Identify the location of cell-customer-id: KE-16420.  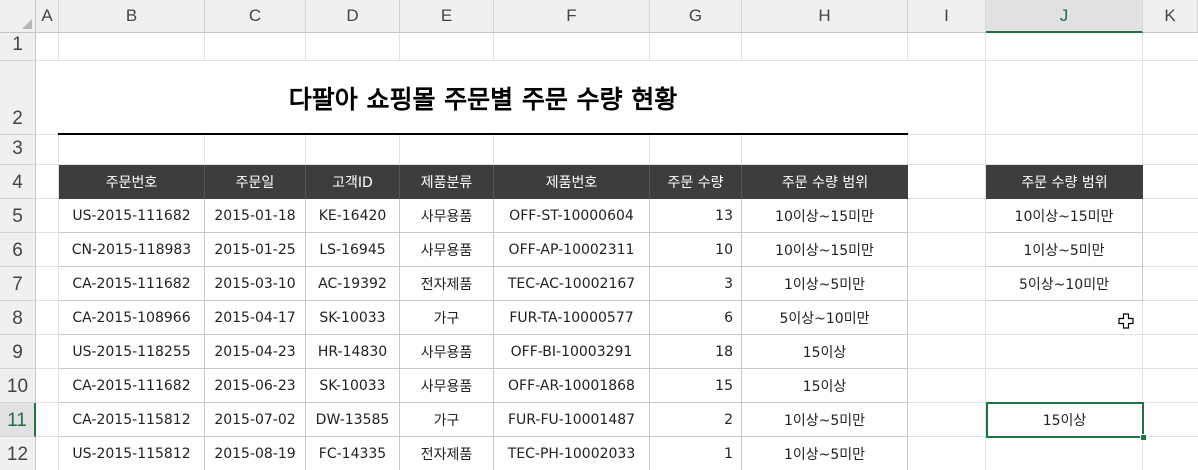
(353, 216).